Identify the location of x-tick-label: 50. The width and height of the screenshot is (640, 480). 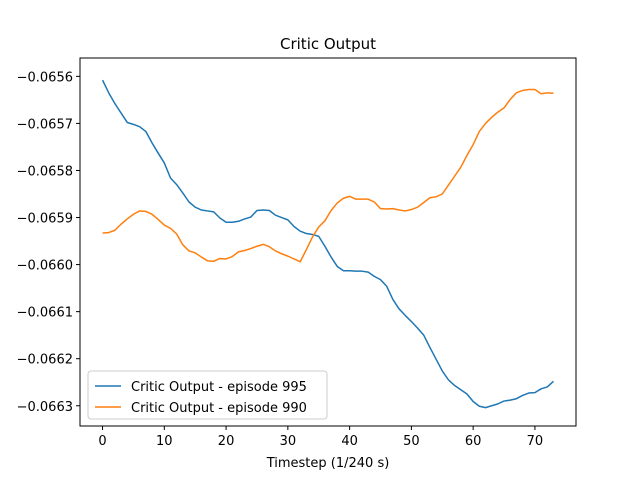
(411, 441).